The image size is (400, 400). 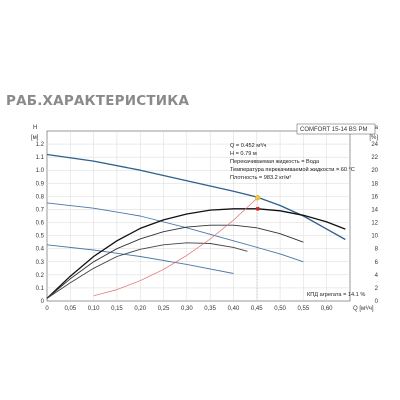 I want to click on y-left-tick-label: 0.2, so click(x=40, y=276).